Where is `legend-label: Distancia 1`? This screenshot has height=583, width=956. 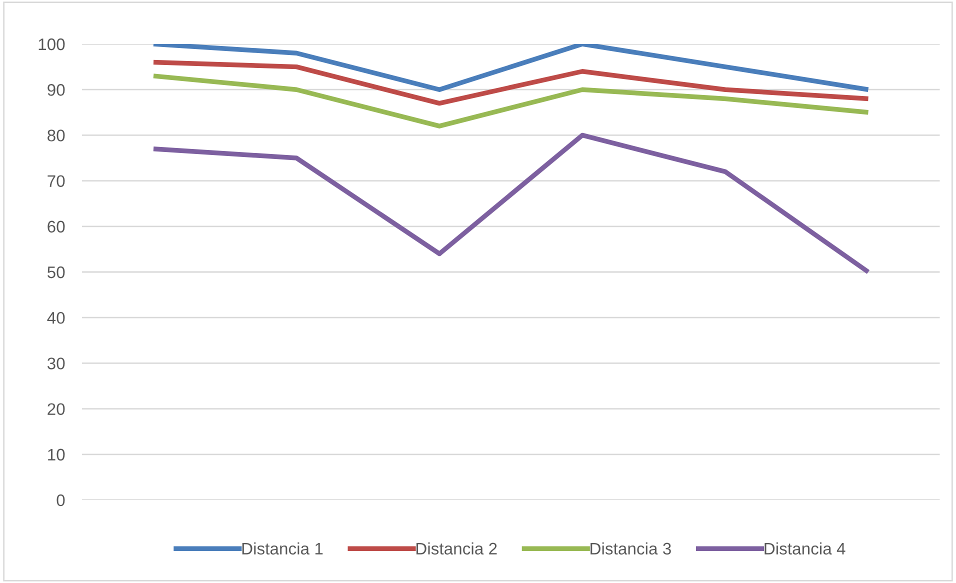 legend-label: Distancia 1 is located at coordinates (282, 548).